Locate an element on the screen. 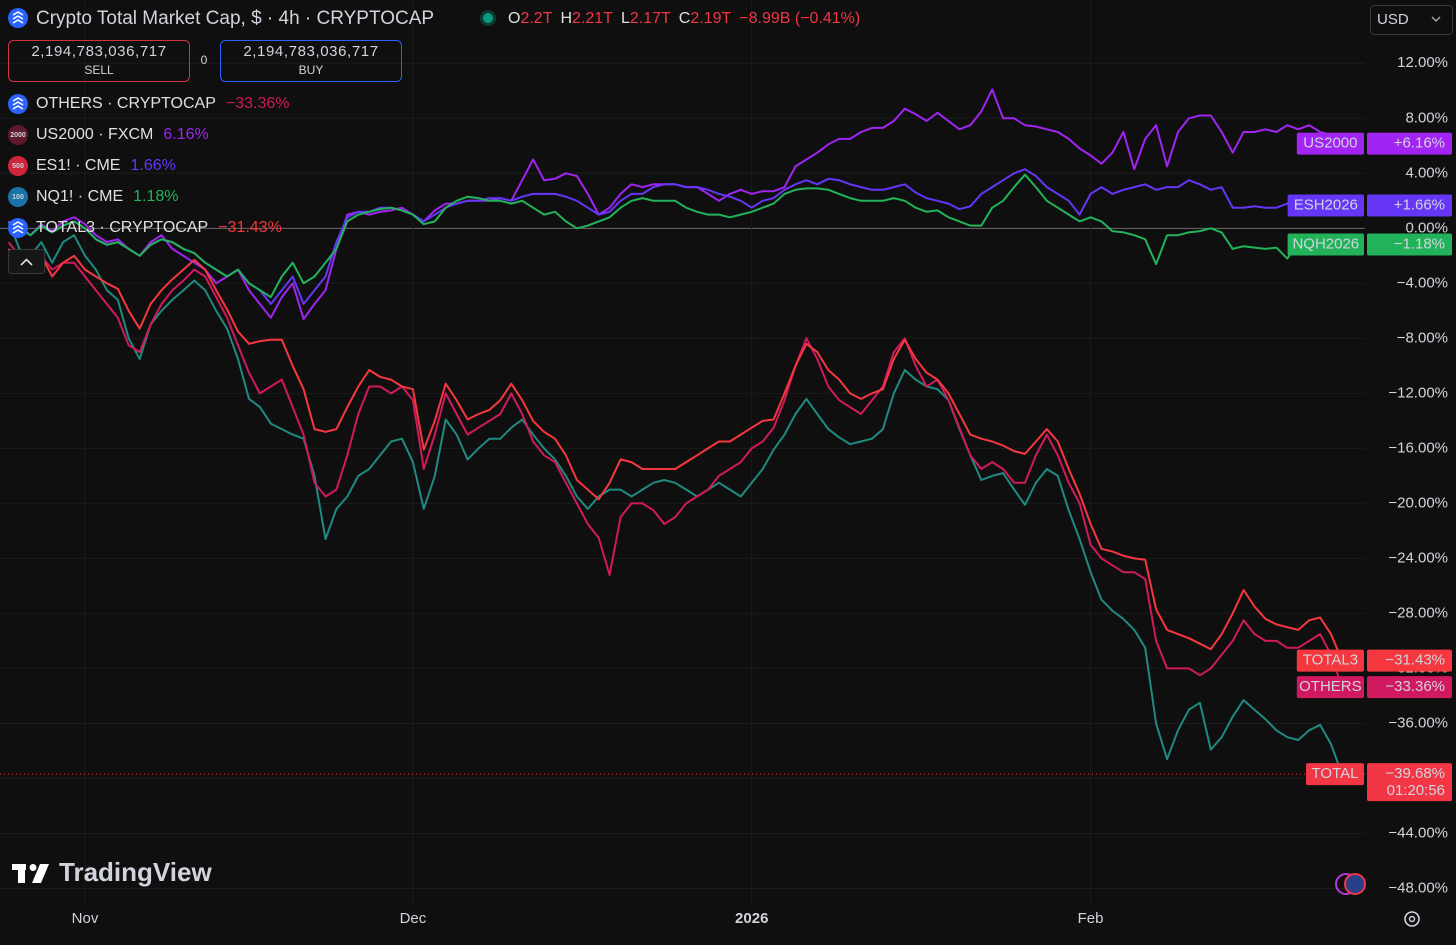 This screenshot has height=945, width=1456. x-tick-label: Dec is located at coordinates (413, 918).